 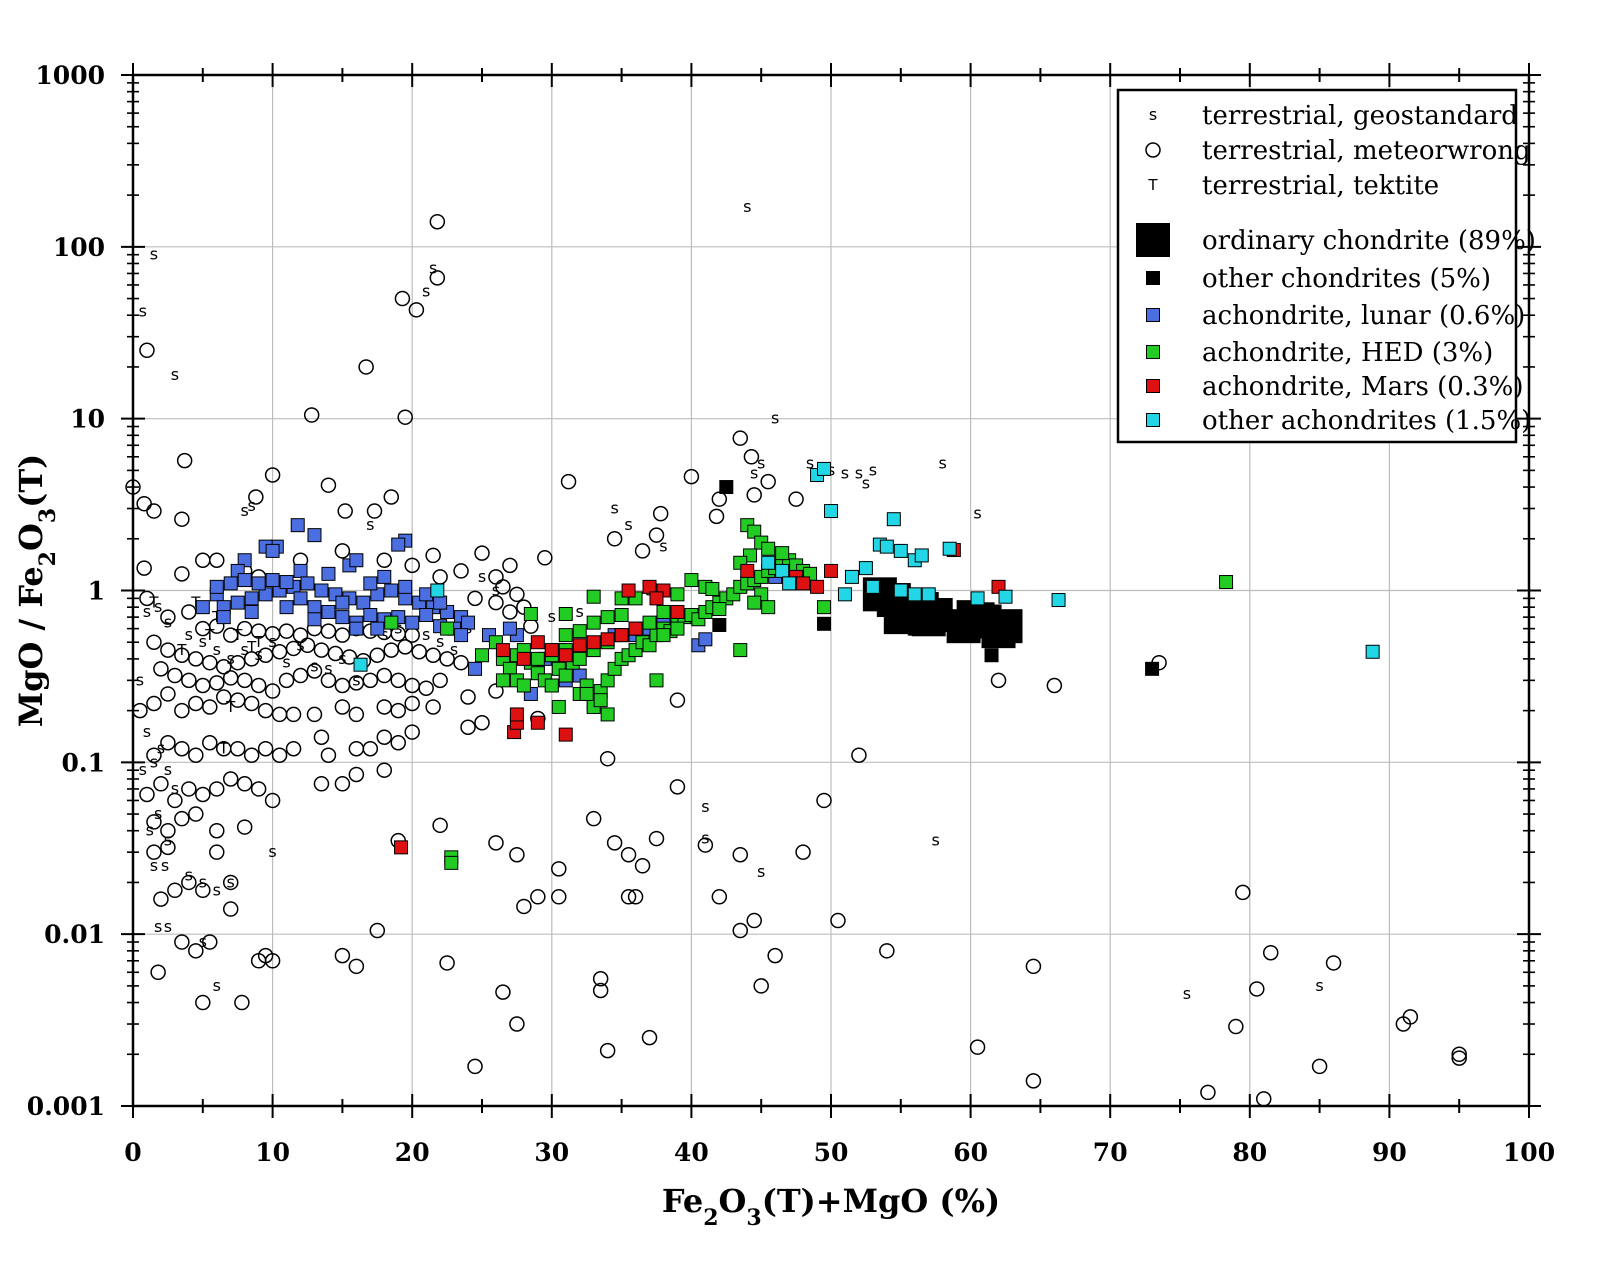 What do you see at coordinates (1153, 386) in the screenshot?
I see `legend-marker` at bounding box center [1153, 386].